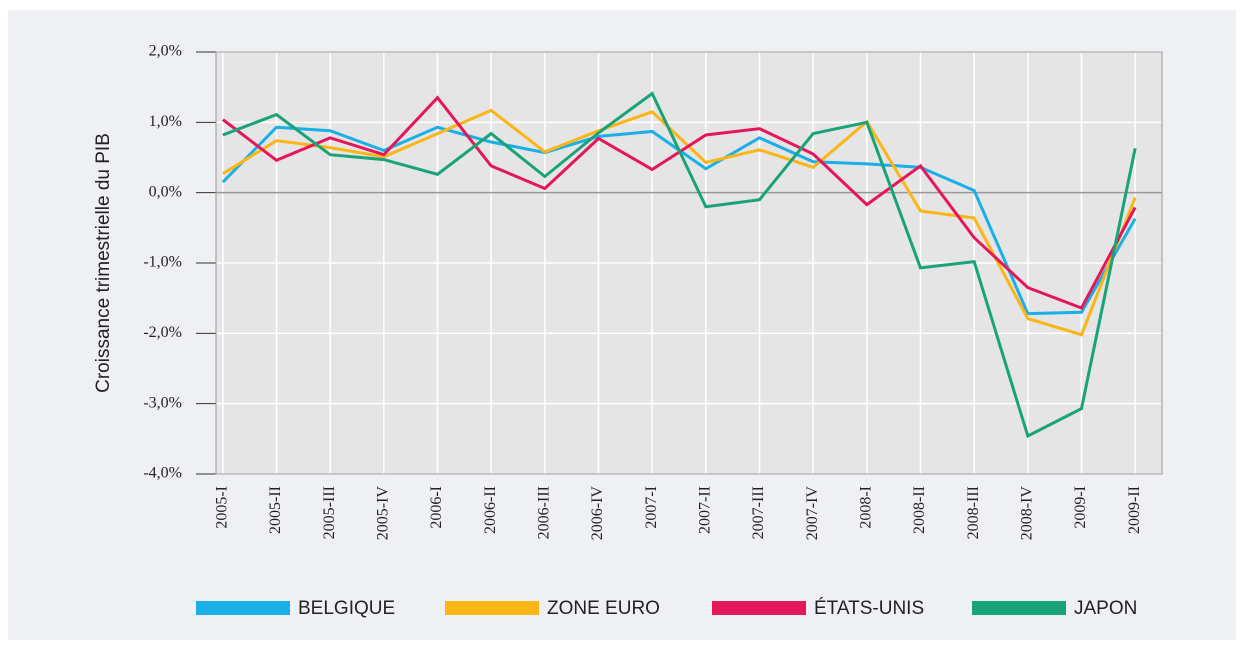  I want to click on x-tick-label: 2005-III, so click(329, 512).